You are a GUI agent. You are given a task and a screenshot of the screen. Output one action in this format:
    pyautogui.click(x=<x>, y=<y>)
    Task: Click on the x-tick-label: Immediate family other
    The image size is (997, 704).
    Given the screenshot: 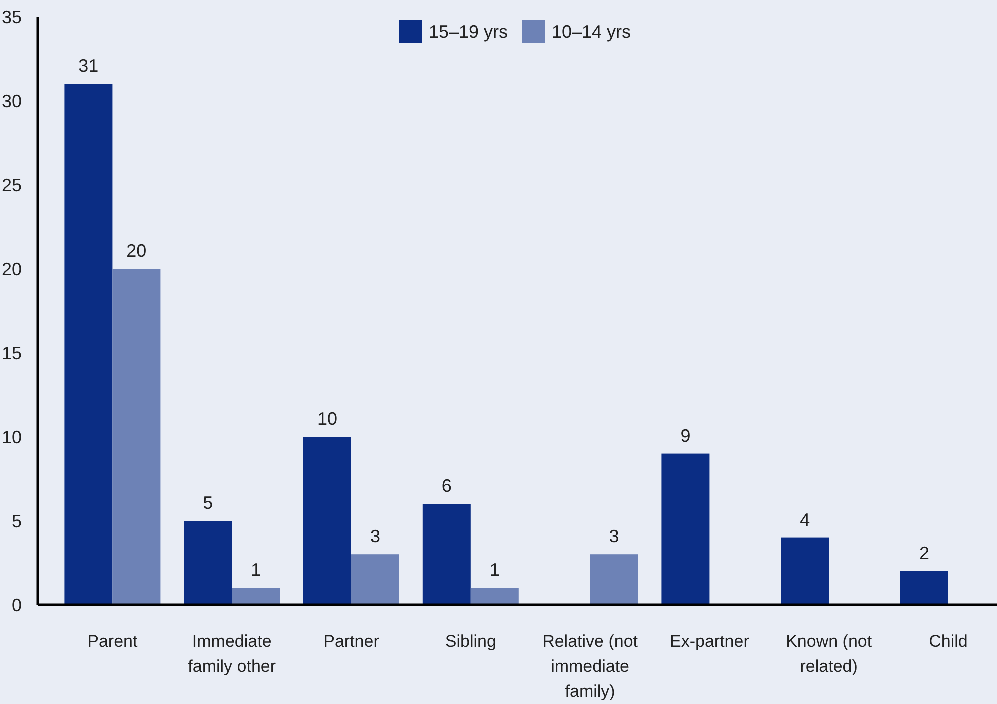 What is the action you would take?
    pyautogui.click(x=232, y=654)
    